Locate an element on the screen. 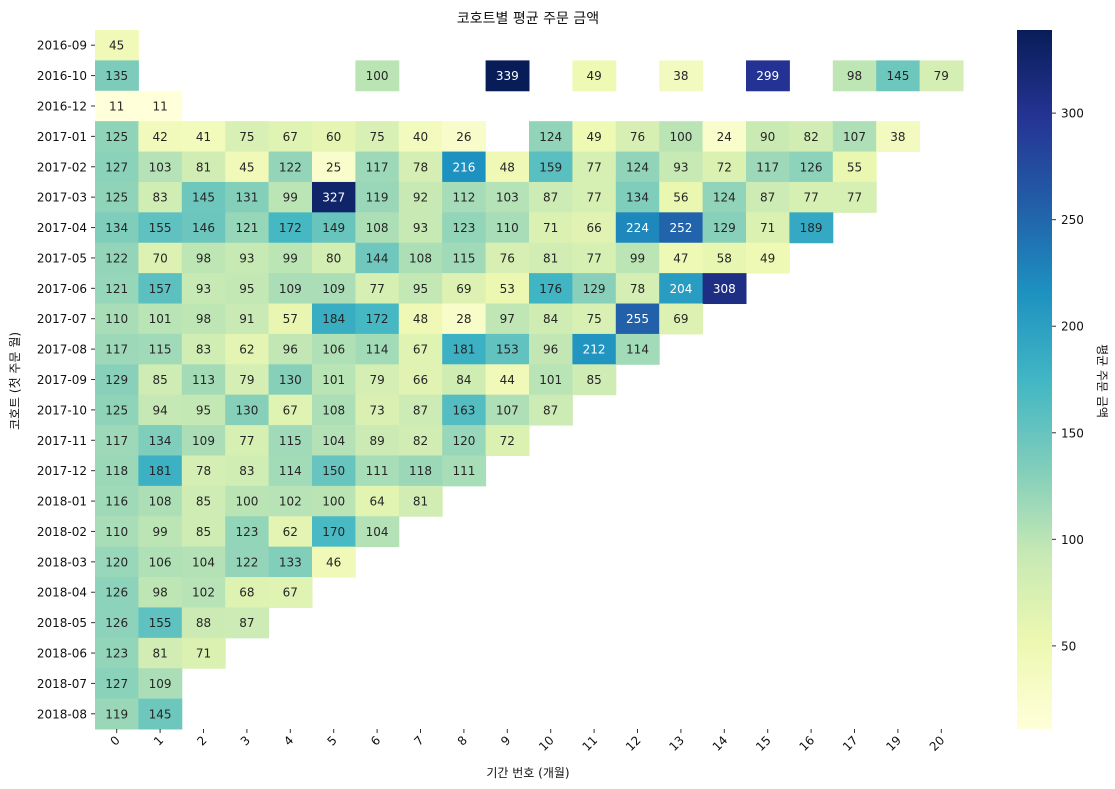 This screenshot has width=1115, height=789. cell-value-label: 38 is located at coordinates (897, 137).